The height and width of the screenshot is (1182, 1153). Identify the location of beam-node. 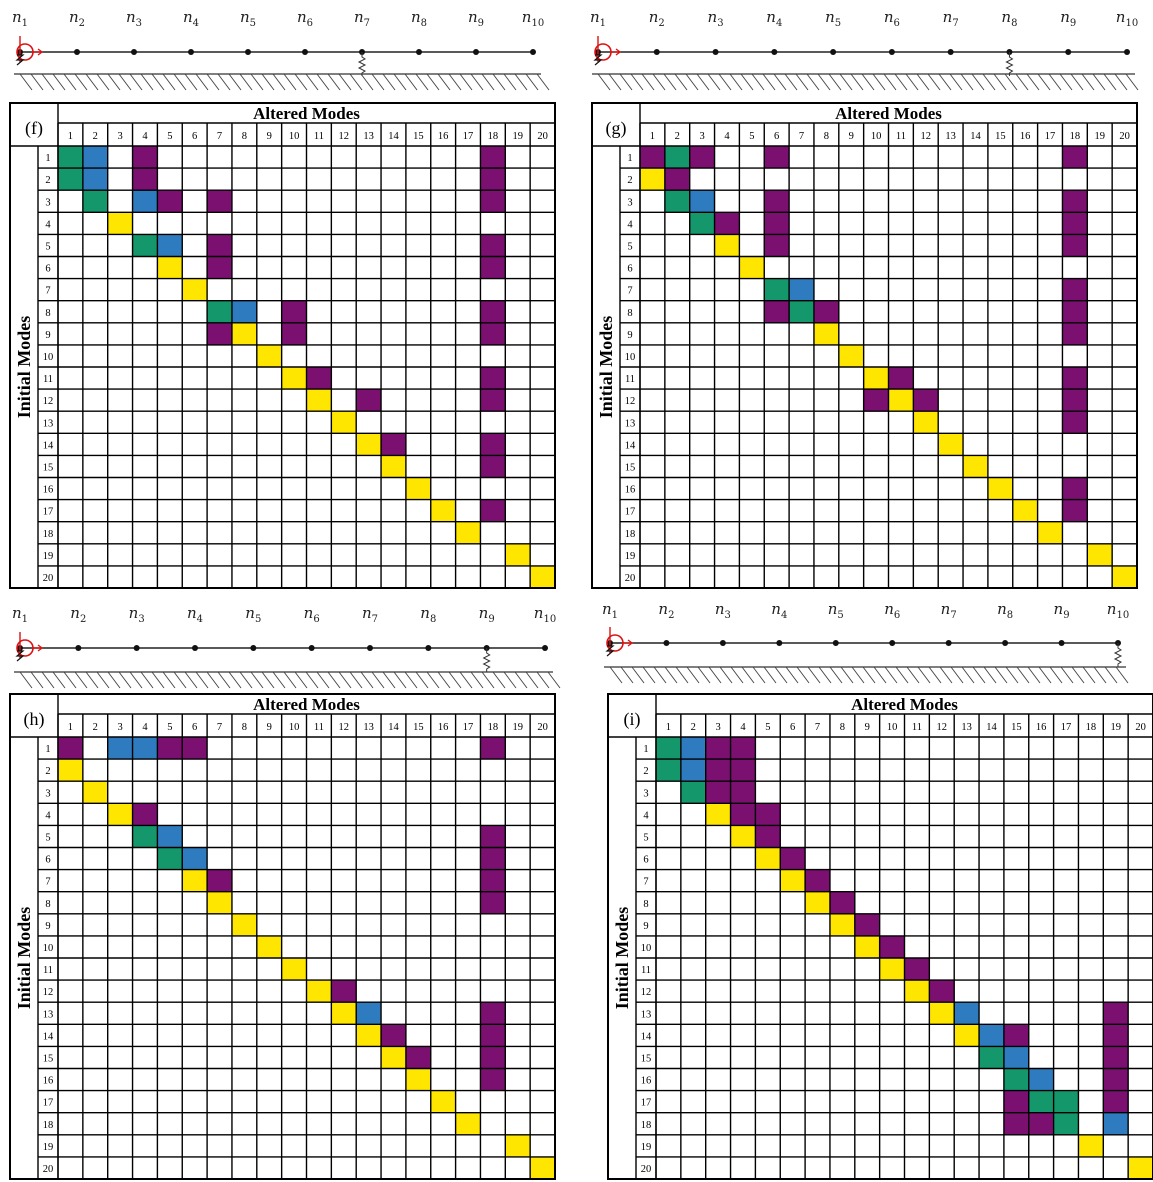
(774, 52).